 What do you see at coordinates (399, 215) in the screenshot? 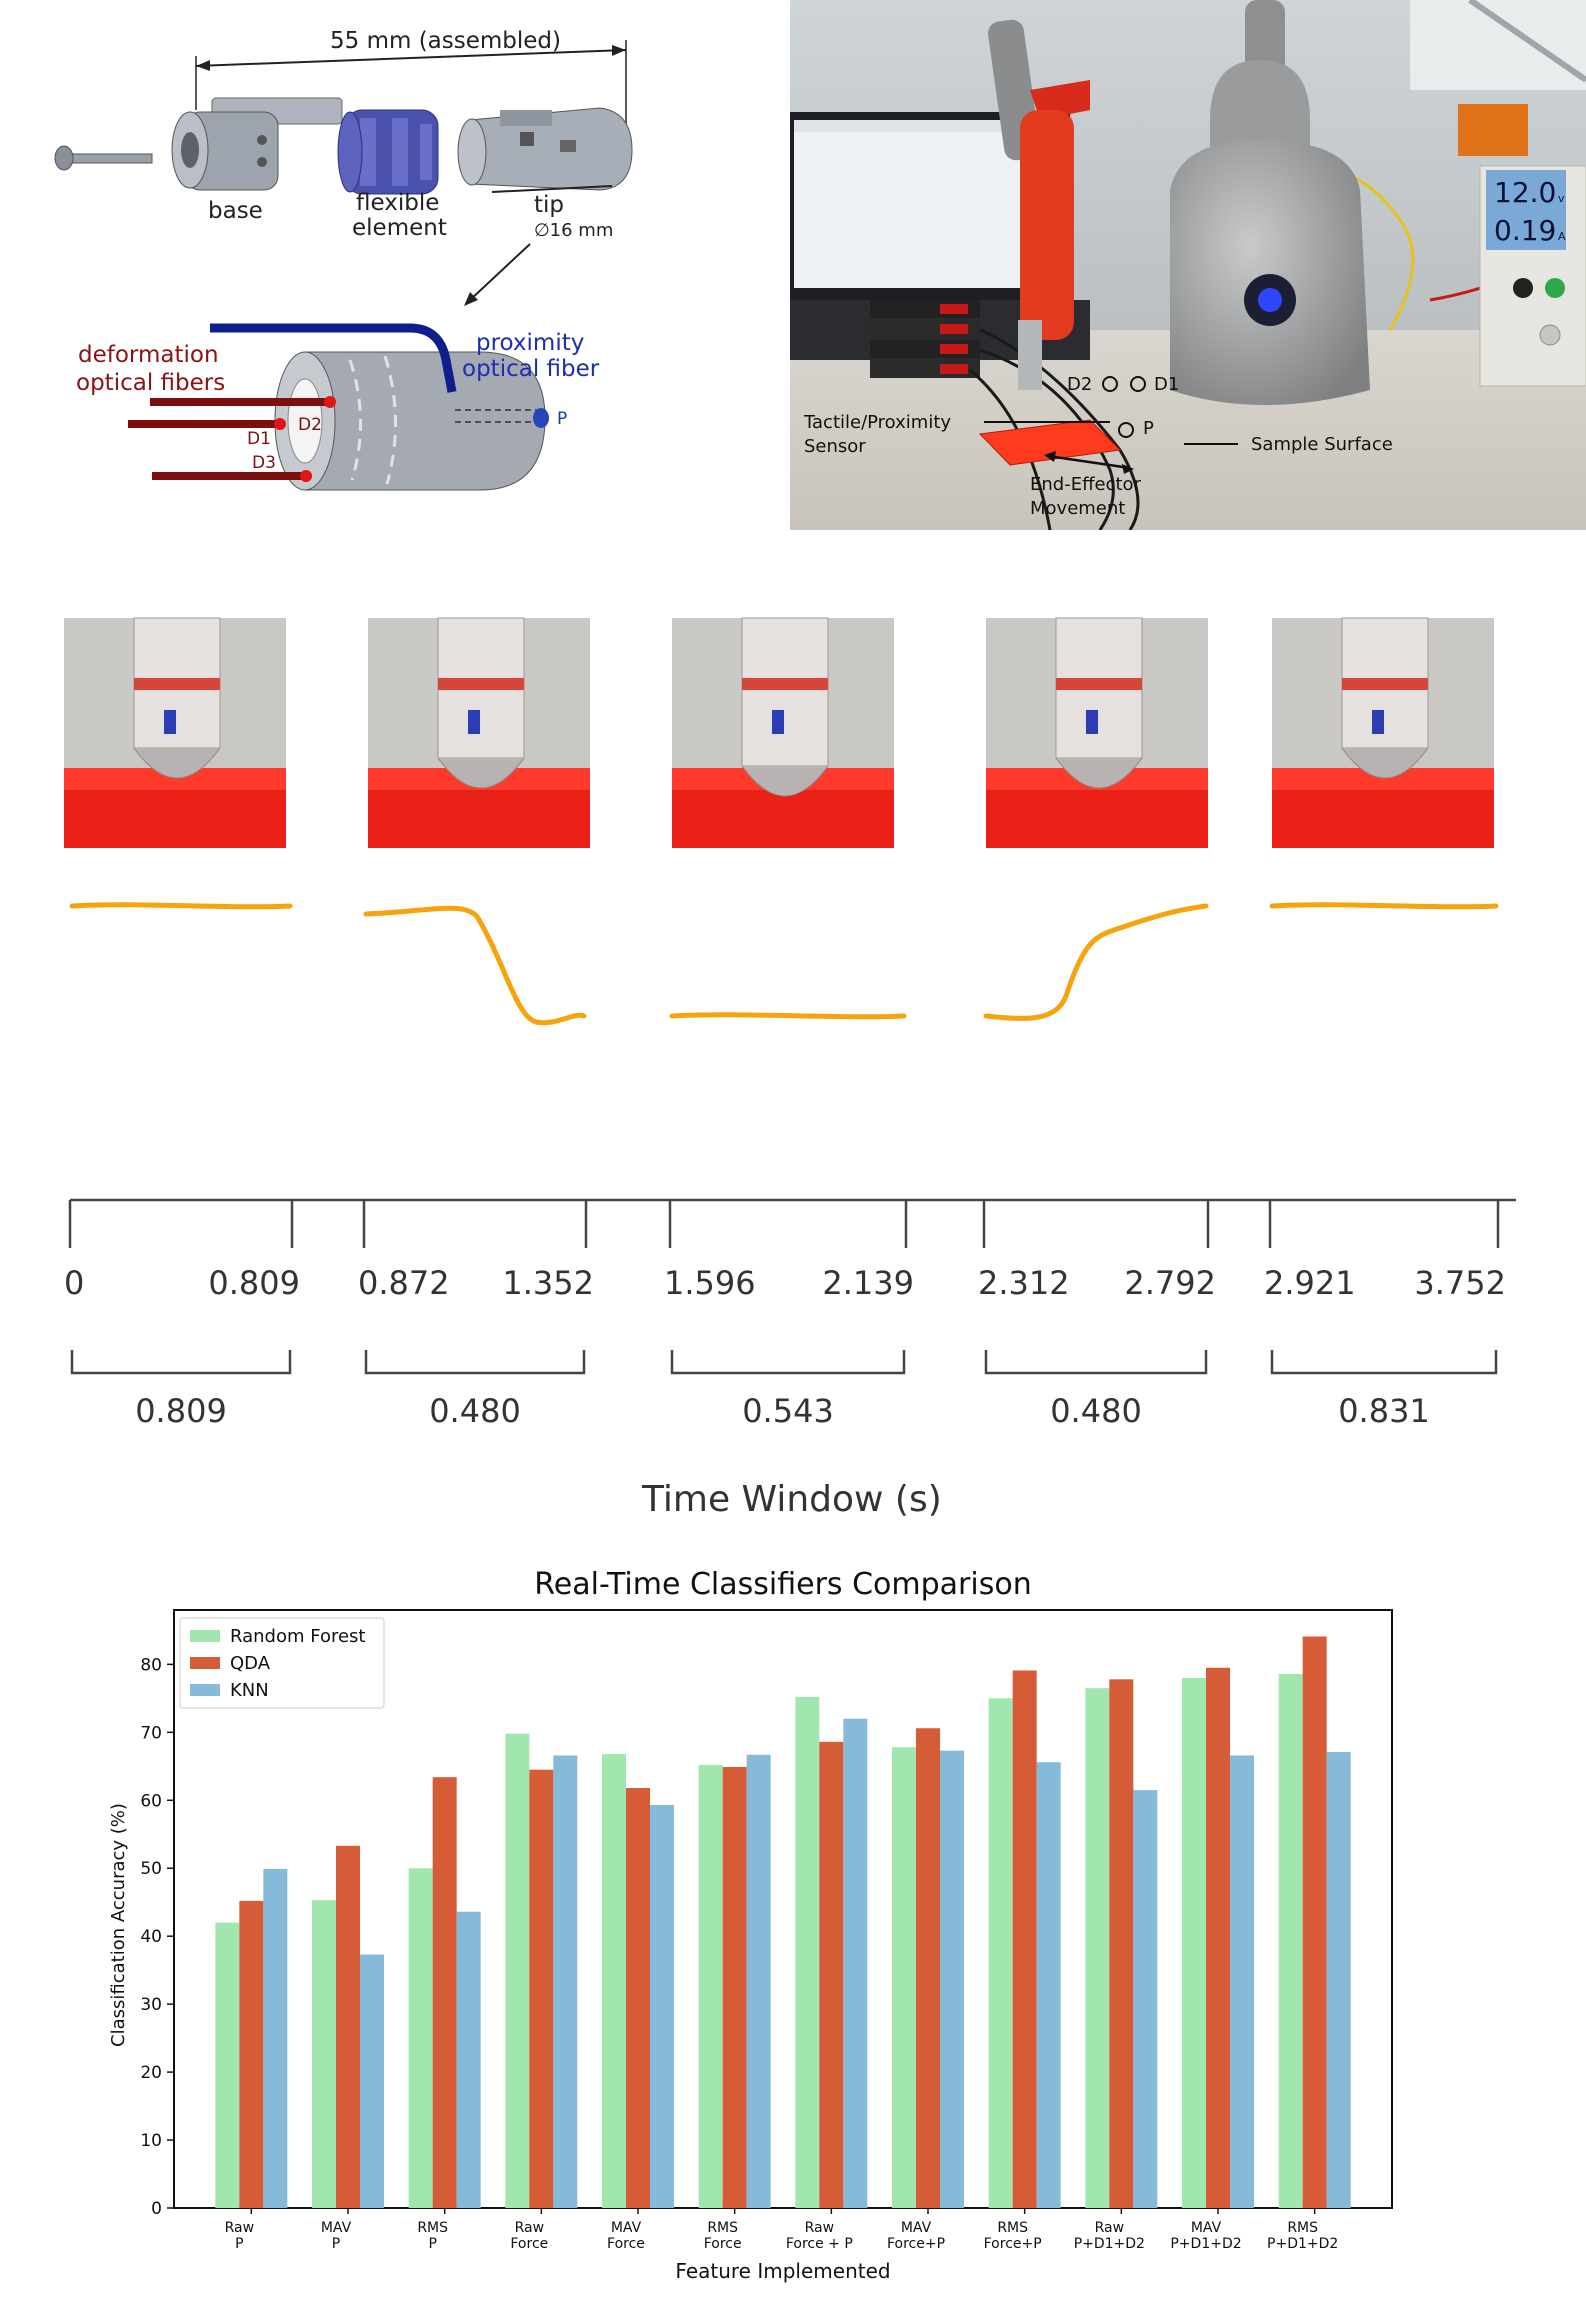
I see `flexible-element-label: flexible element` at bounding box center [399, 215].